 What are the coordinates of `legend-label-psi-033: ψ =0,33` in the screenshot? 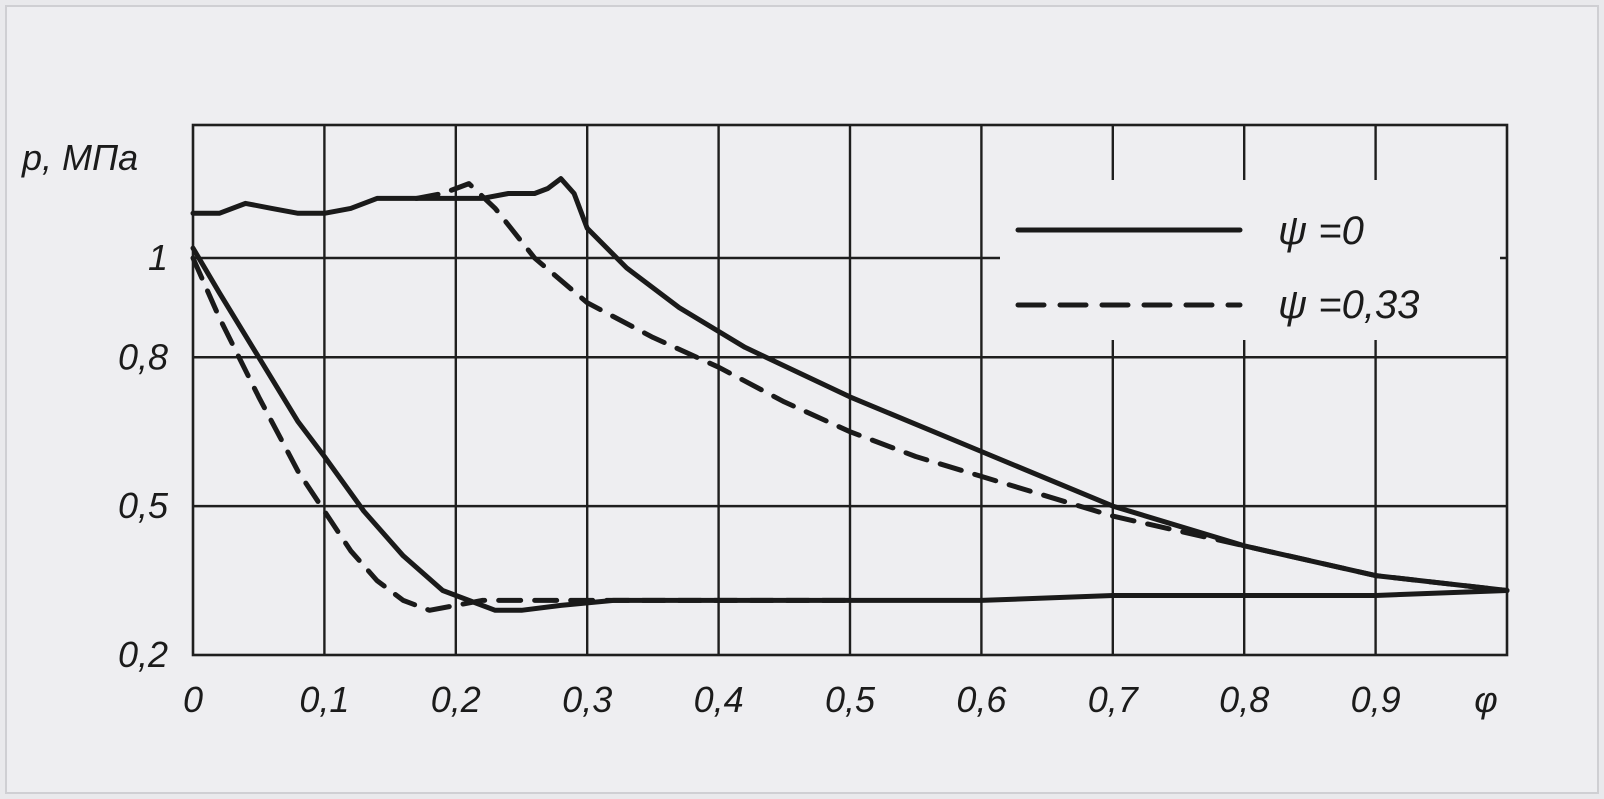 It's located at (1348, 305).